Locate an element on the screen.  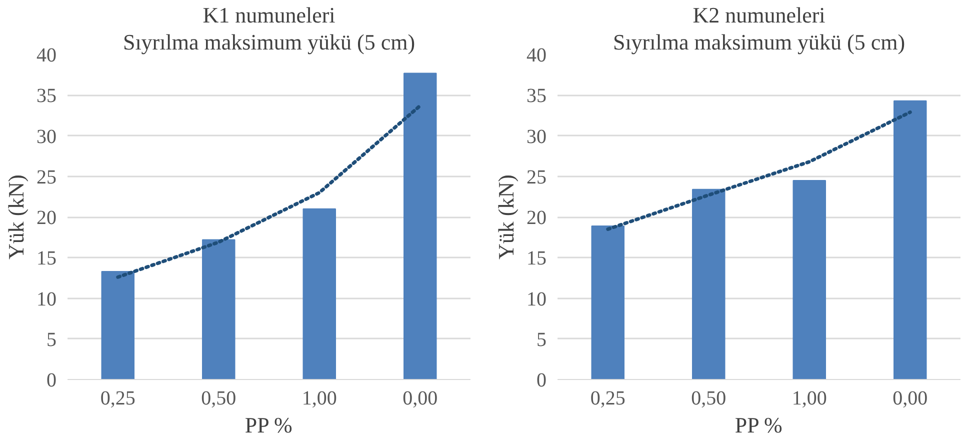
chart-title: K2 numuneleri is located at coordinates (759, 15).